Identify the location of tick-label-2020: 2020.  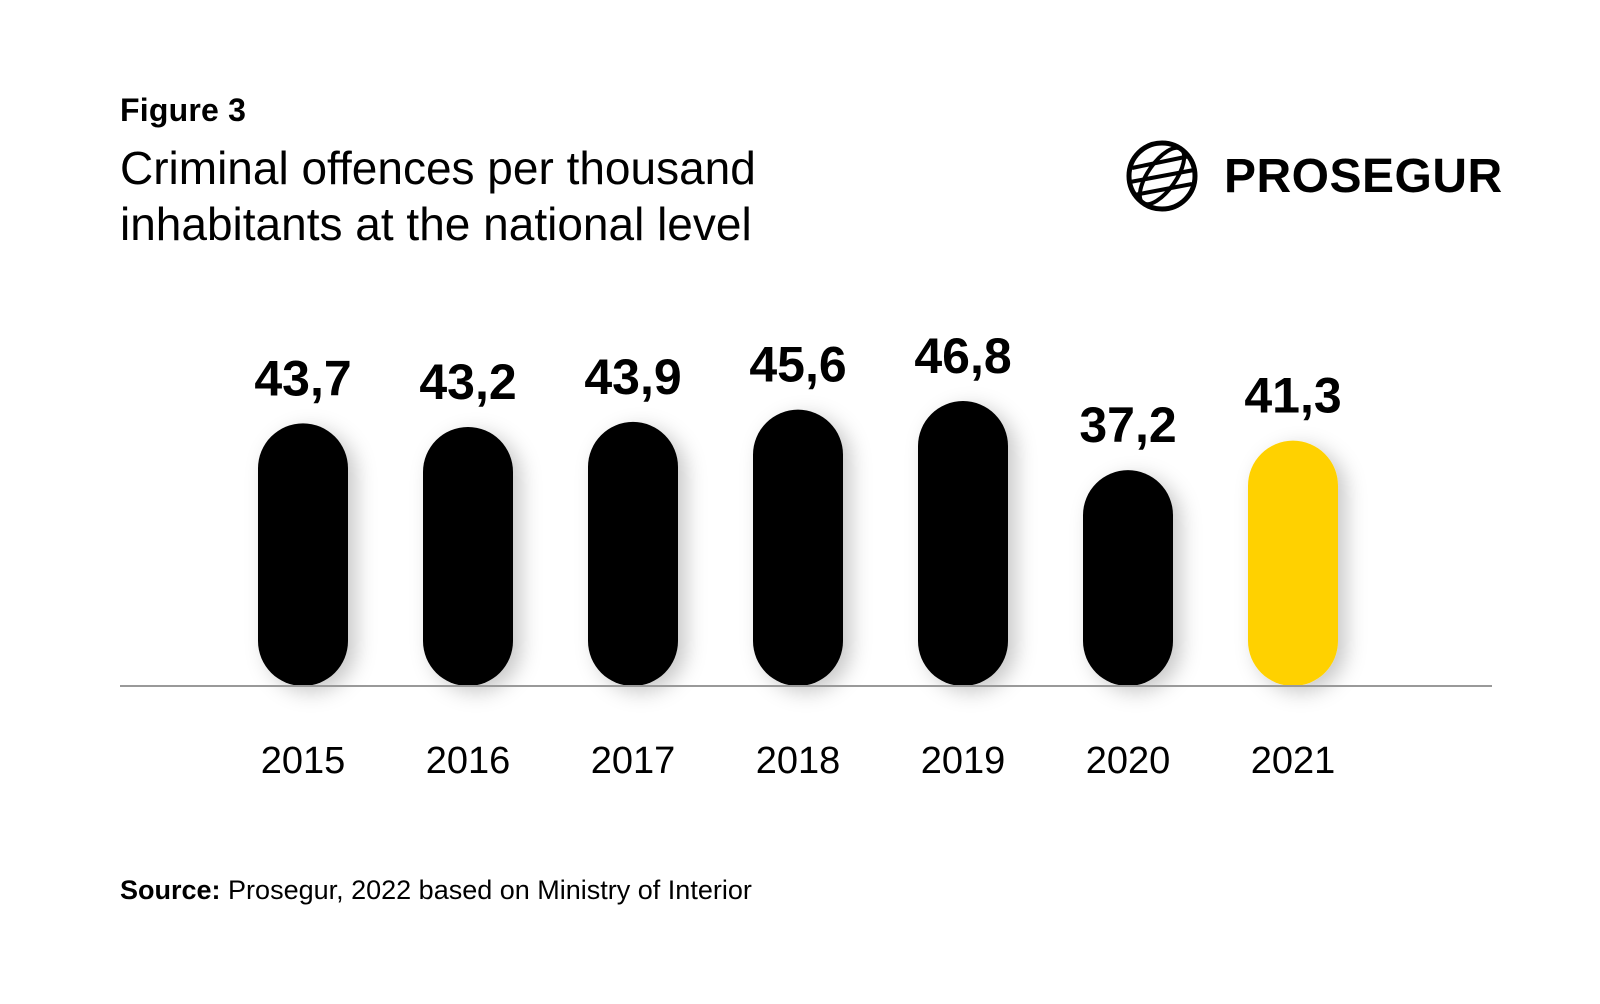
(1128, 761).